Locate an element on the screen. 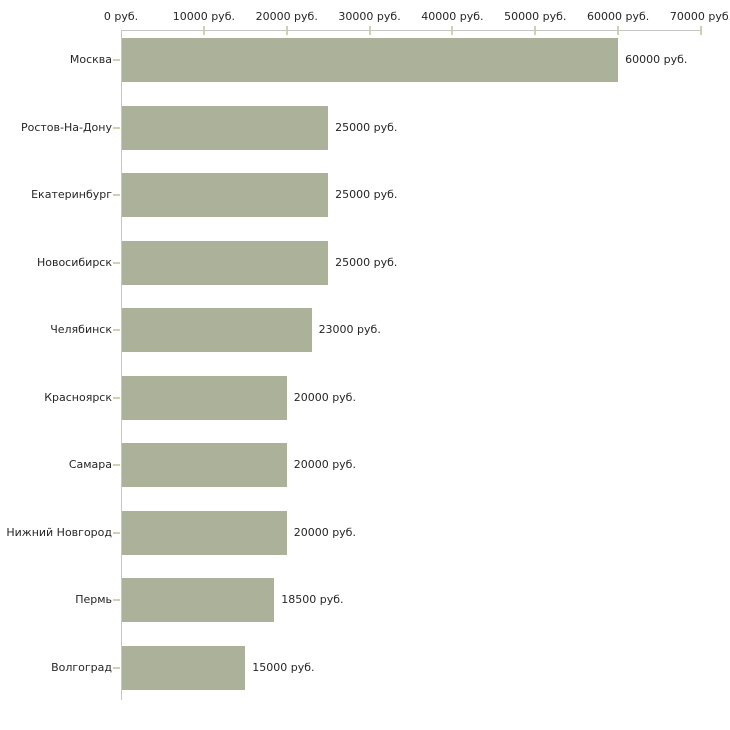 Image resolution: width=730 pixels, height=730 pixels. x-axis-tick-mark is located at coordinates (701, 30).